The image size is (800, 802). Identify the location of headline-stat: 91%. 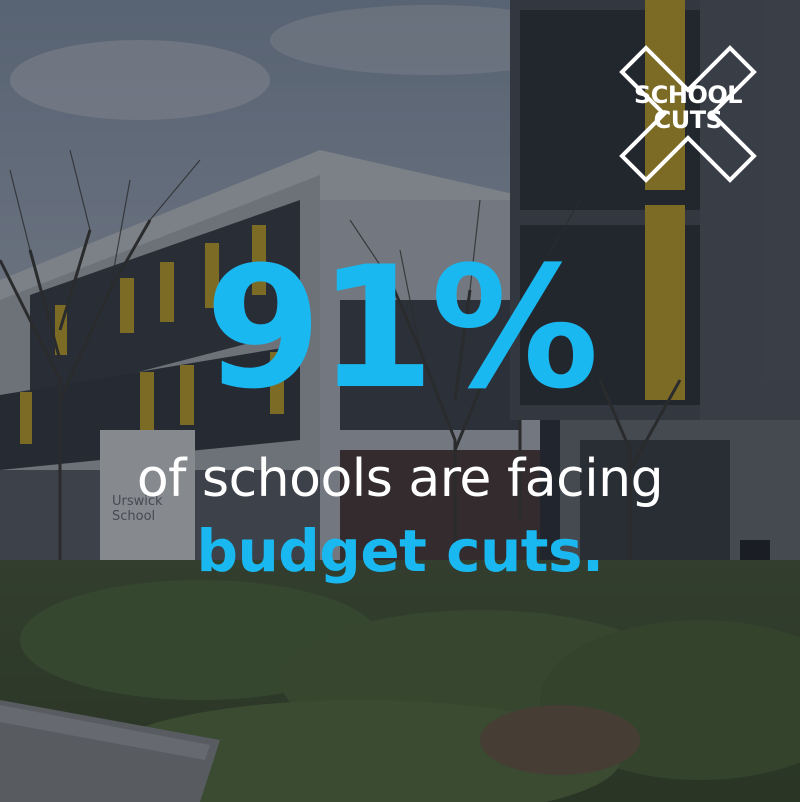
(401, 328).